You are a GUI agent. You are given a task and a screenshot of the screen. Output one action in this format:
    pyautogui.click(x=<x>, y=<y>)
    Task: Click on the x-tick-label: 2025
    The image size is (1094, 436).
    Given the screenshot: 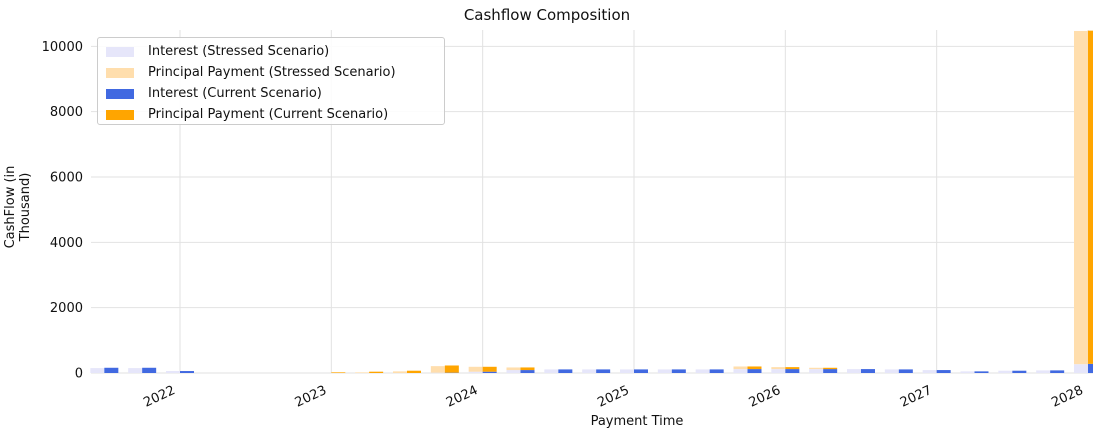 What is the action you would take?
    pyautogui.click(x=613, y=397)
    